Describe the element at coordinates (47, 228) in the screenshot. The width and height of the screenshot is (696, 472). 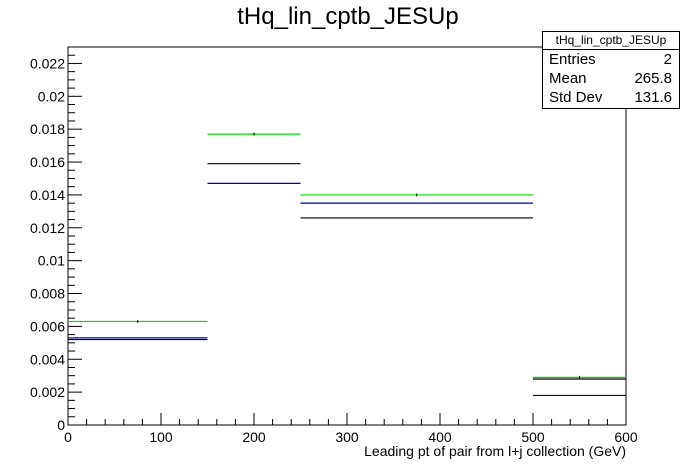
I see `y-tick-label: 0.012` at that location.